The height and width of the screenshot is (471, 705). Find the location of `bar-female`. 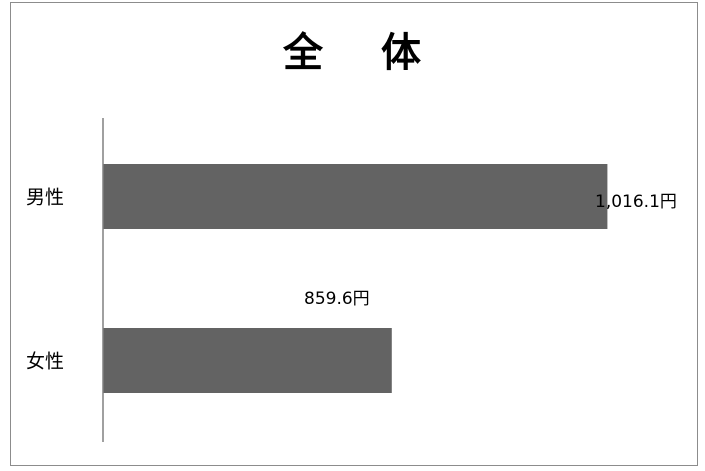

bar-female is located at coordinates (247, 360).